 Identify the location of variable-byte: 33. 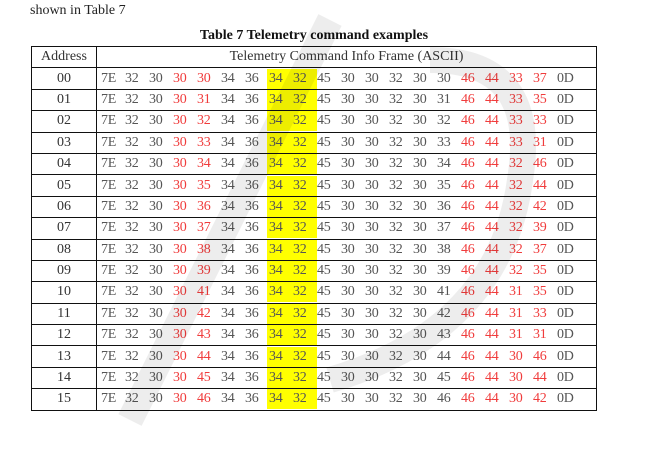
(516, 142).